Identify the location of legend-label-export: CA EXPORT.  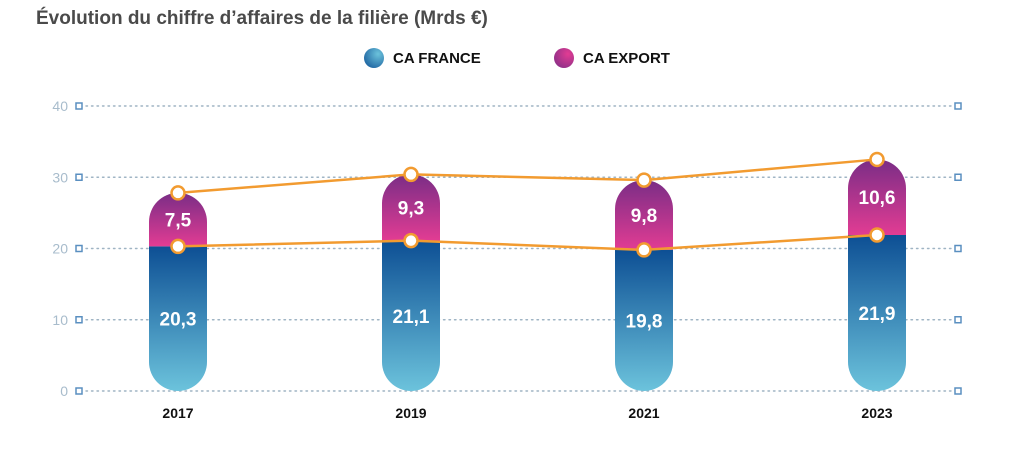
(626, 58).